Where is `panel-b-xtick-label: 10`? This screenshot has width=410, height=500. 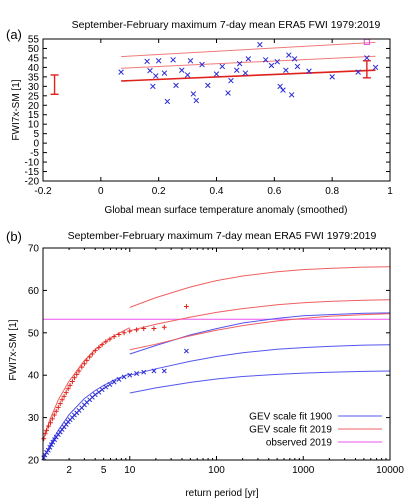 panel-b-xtick-label: 10 is located at coordinates (130, 470).